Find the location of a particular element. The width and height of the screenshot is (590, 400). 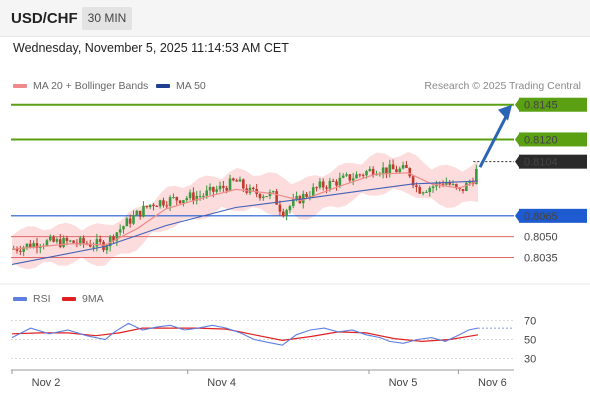

legend-ma20: MA 20 + Bollinger Bands is located at coordinates (80, 86).